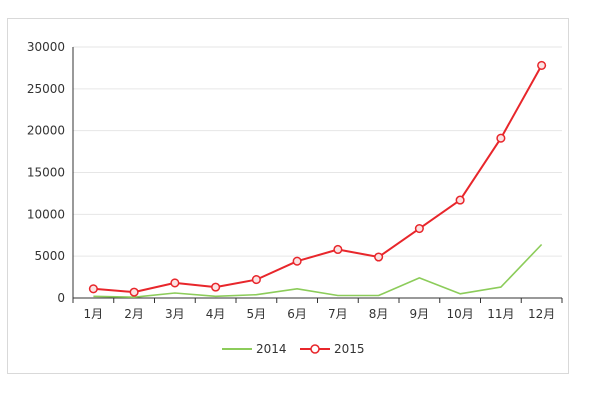 The width and height of the screenshot is (600, 400). Describe the element at coordinates (46, 131) in the screenshot. I see `y-tick-label: 20000` at that location.